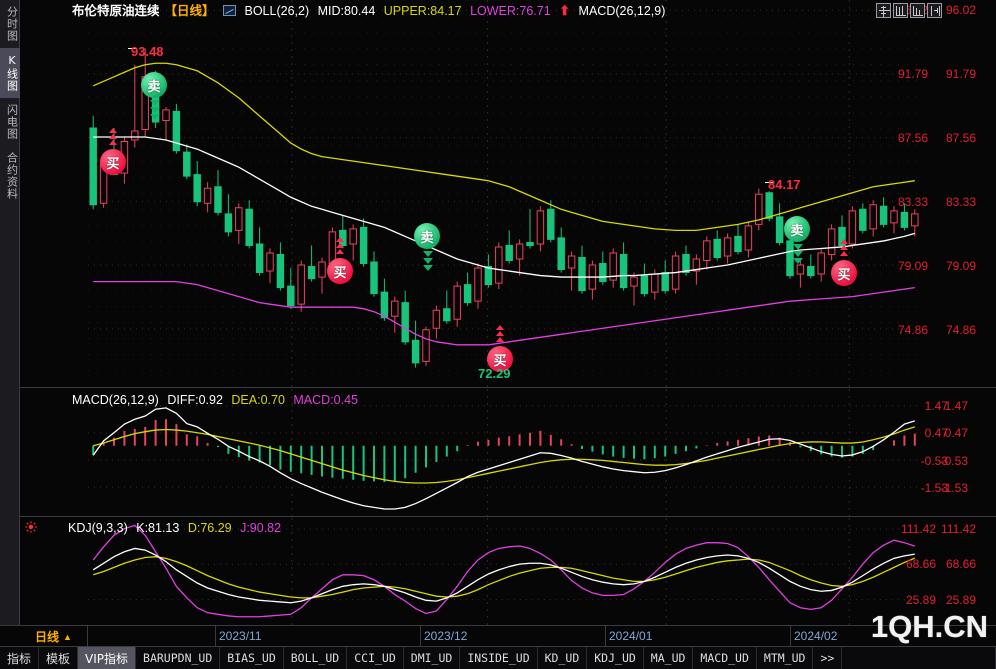 The image size is (996, 669). What do you see at coordinates (316, 658) in the screenshot?
I see `bottom-tab-boll-ud: BOLL_UD` at bounding box center [316, 658].